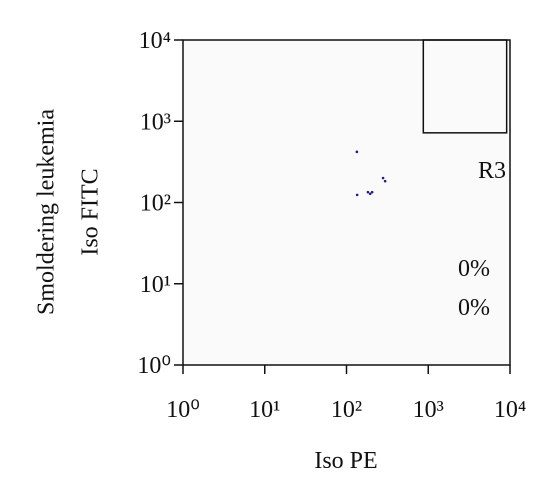 This screenshot has height=497, width=552. Describe the element at coordinates (264, 410) in the screenshot. I see `x-tick-label: 10¹` at that location.